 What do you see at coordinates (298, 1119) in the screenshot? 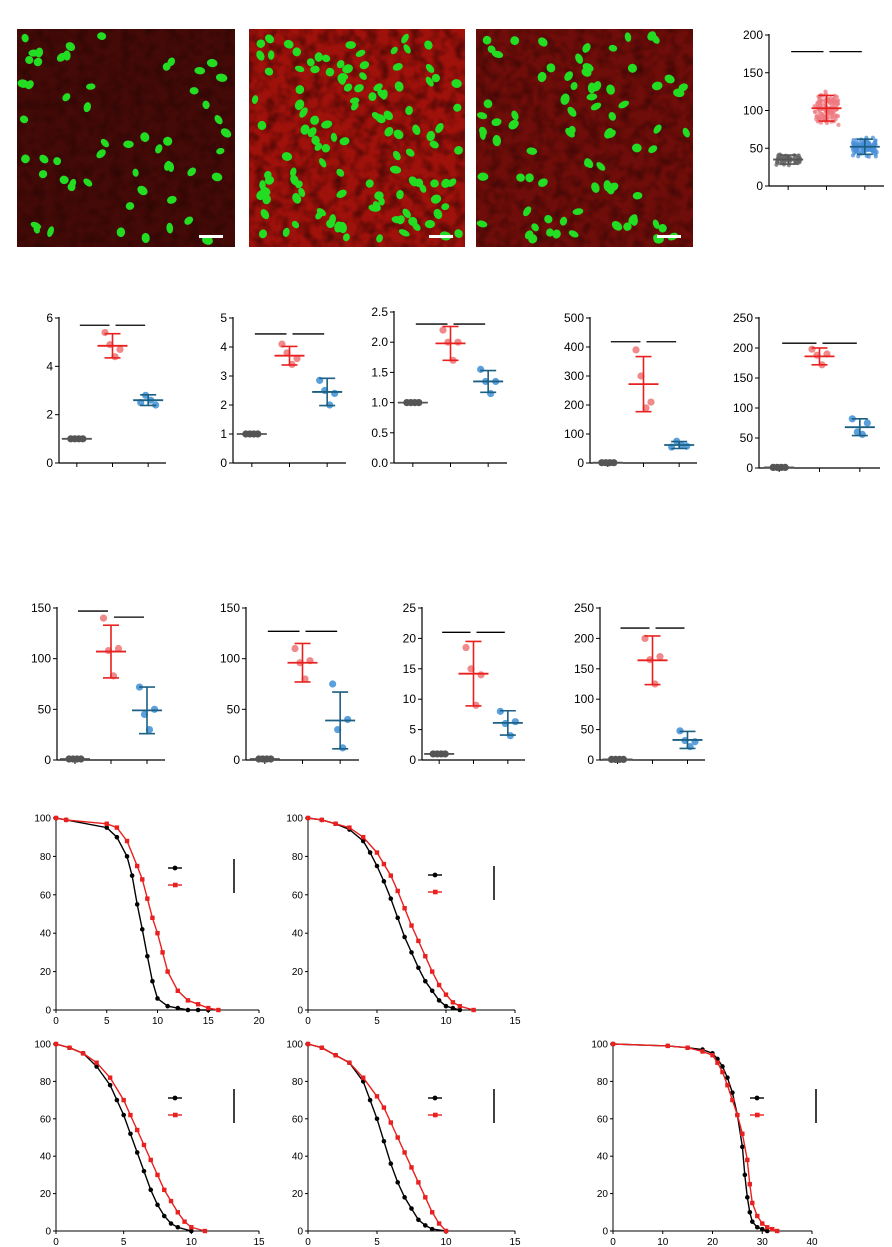
I see `y-tick-label: 60` at bounding box center [298, 1119].